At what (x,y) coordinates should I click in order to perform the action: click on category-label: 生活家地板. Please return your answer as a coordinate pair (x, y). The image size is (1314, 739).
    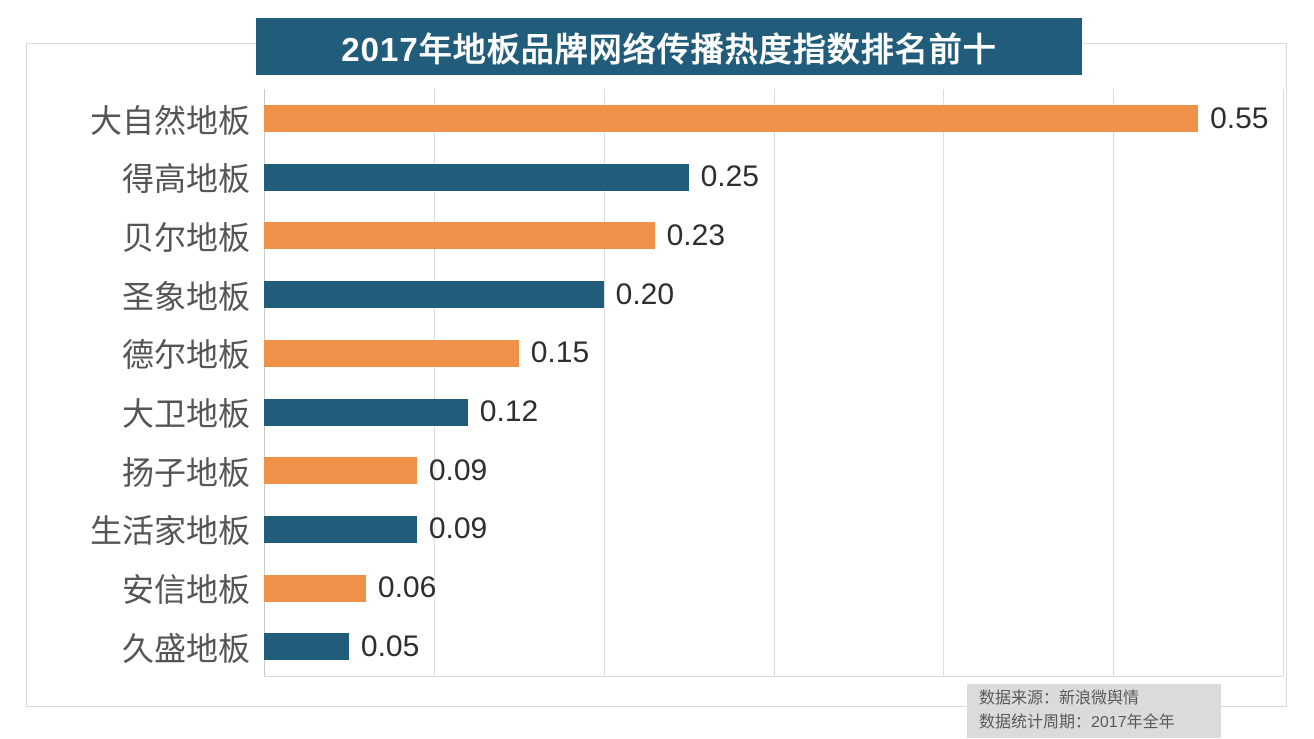
    Looking at the image, I should click on (169, 531).